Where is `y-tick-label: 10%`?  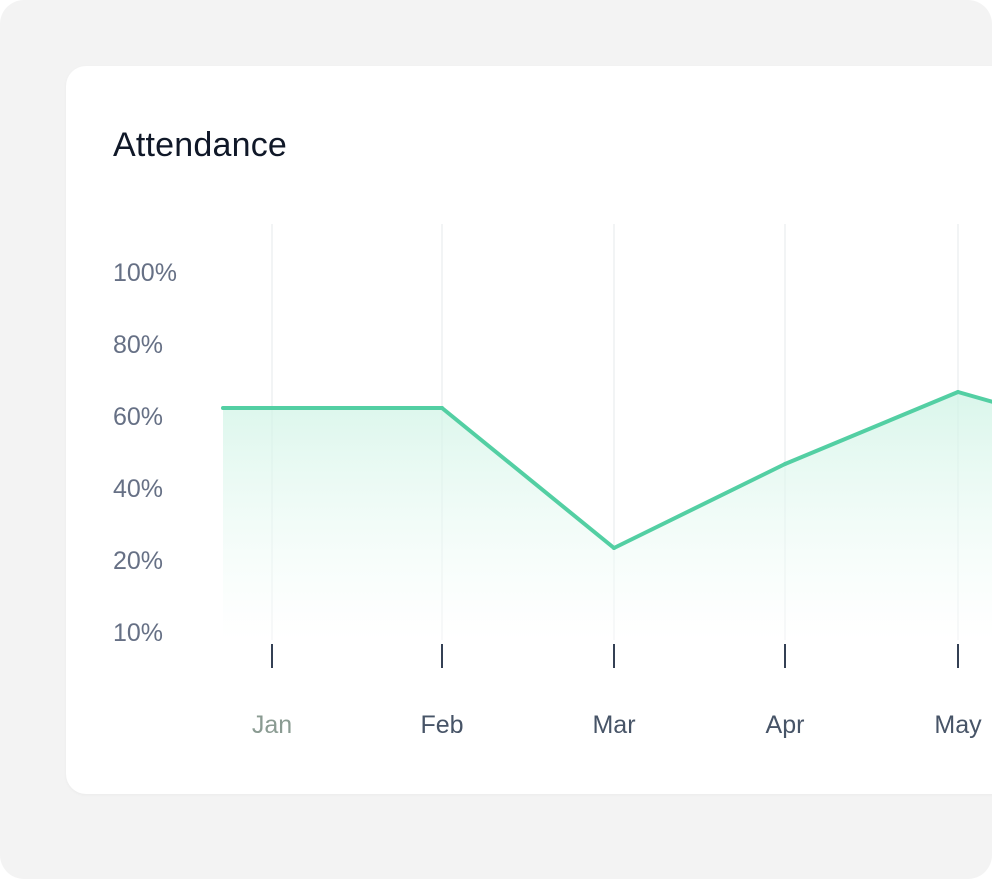
y-tick-label: 10% is located at coordinates (138, 633).